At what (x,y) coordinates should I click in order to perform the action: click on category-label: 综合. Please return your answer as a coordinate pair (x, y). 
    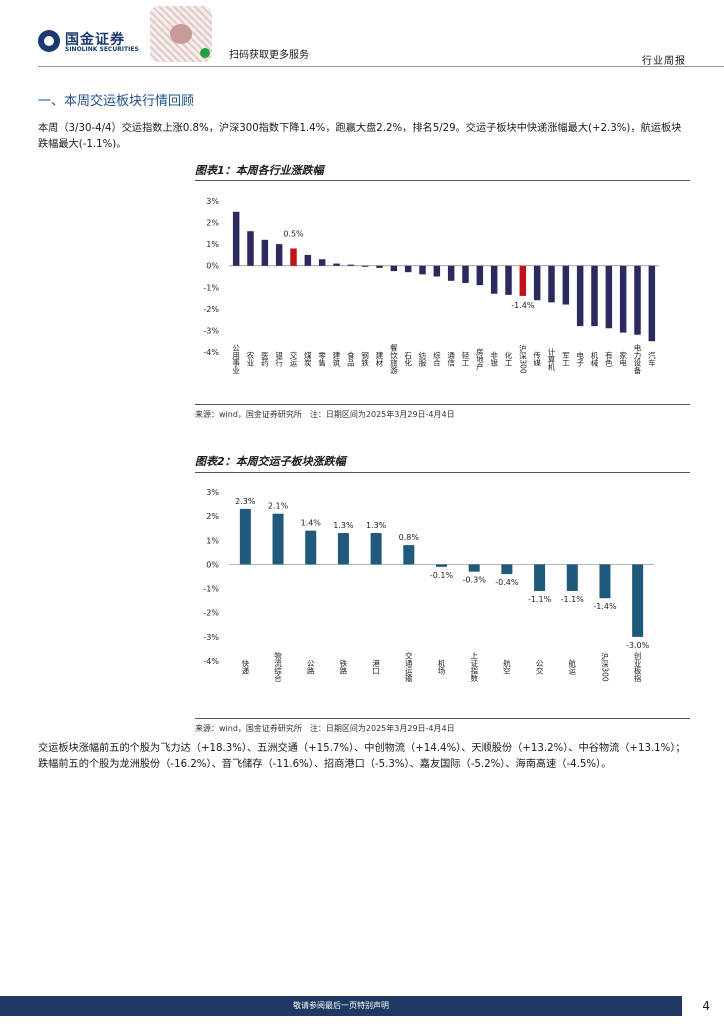
    Looking at the image, I should click on (436, 359).